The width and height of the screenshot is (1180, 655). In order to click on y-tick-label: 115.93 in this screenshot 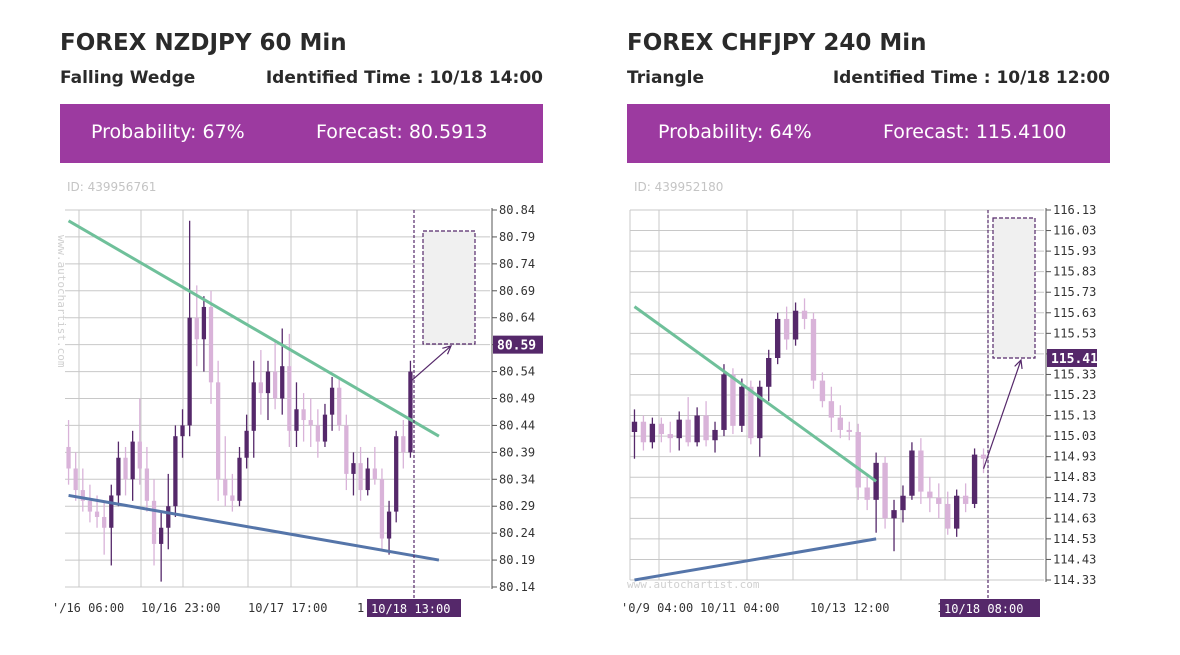, I will do `click(1074, 251)`.